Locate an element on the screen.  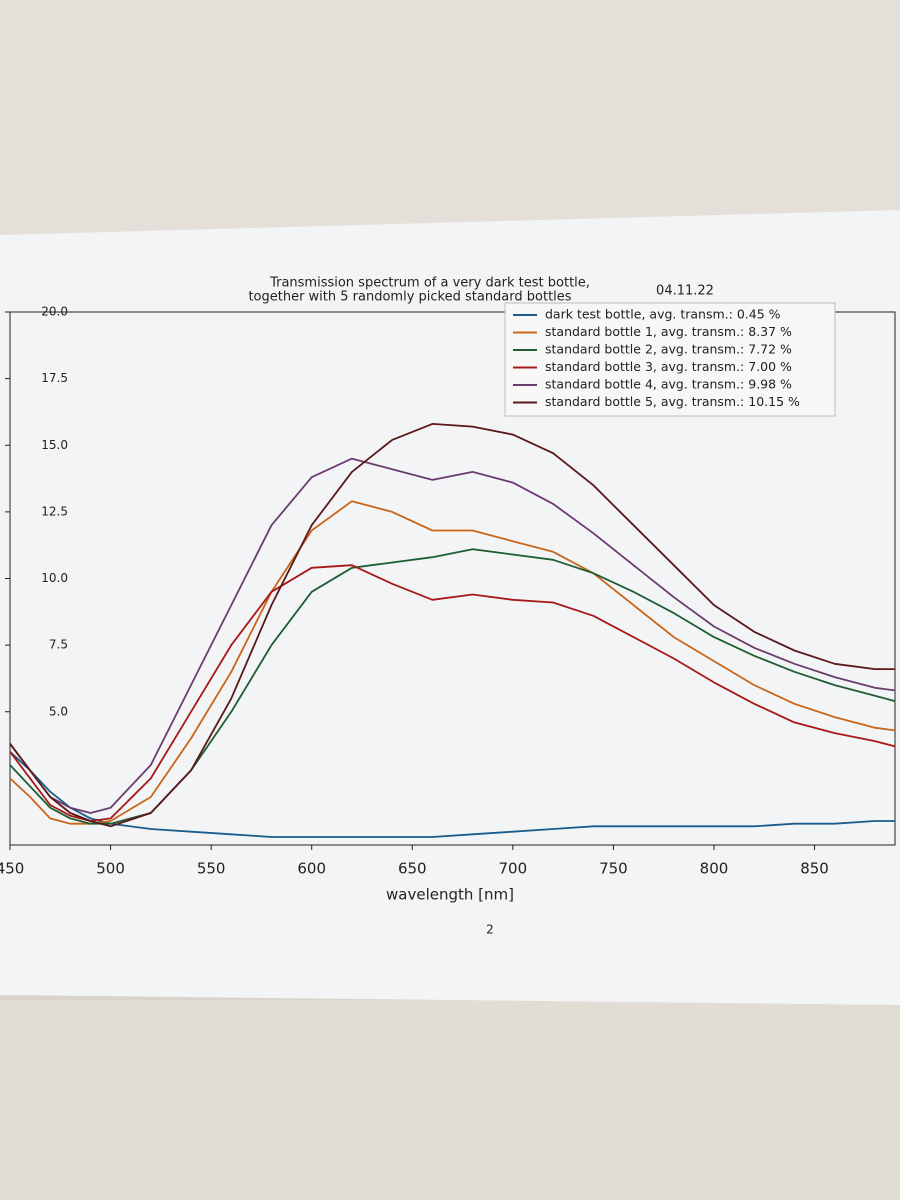
y-tick-label: 7.5 is located at coordinates (58, 645).